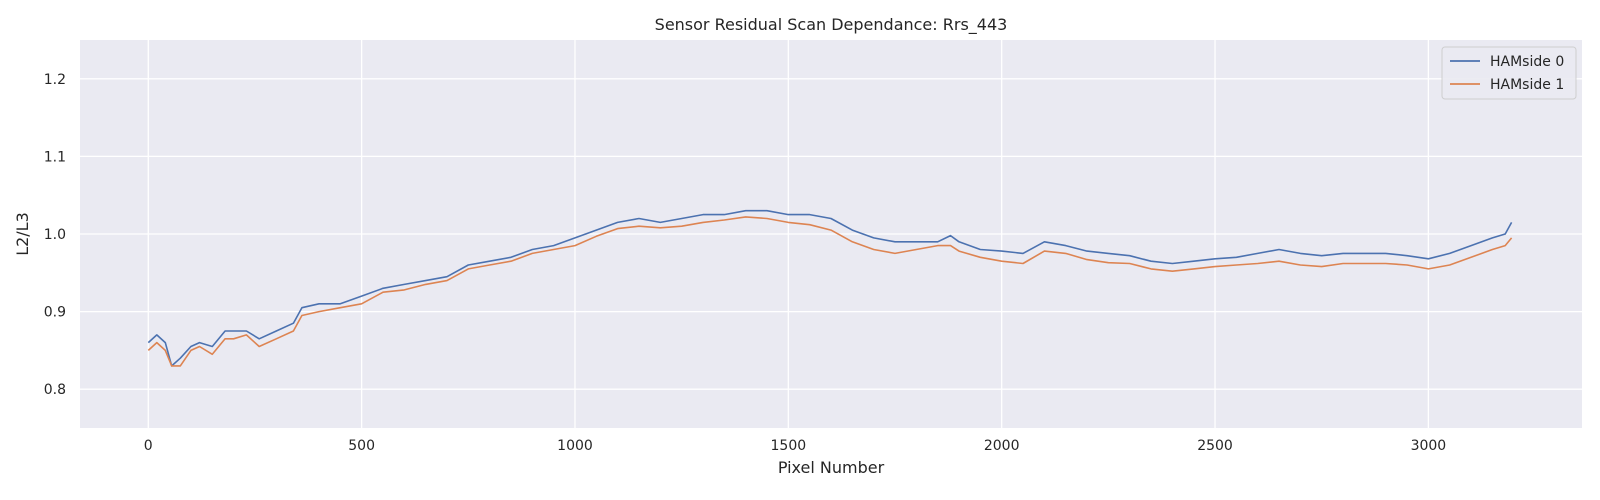 This screenshot has height=500, width=1600. Describe the element at coordinates (1527, 62) in the screenshot. I see `legend-label-0: HAMside 0` at that location.